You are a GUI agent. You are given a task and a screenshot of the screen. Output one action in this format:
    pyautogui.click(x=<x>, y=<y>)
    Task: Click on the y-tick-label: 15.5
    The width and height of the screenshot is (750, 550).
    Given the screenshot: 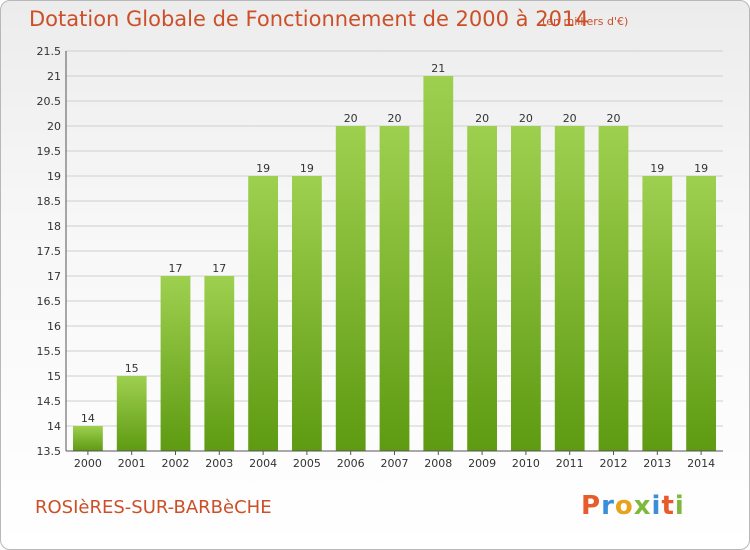 What is the action you would take?
    pyautogui.click(x=49, y=351)
    